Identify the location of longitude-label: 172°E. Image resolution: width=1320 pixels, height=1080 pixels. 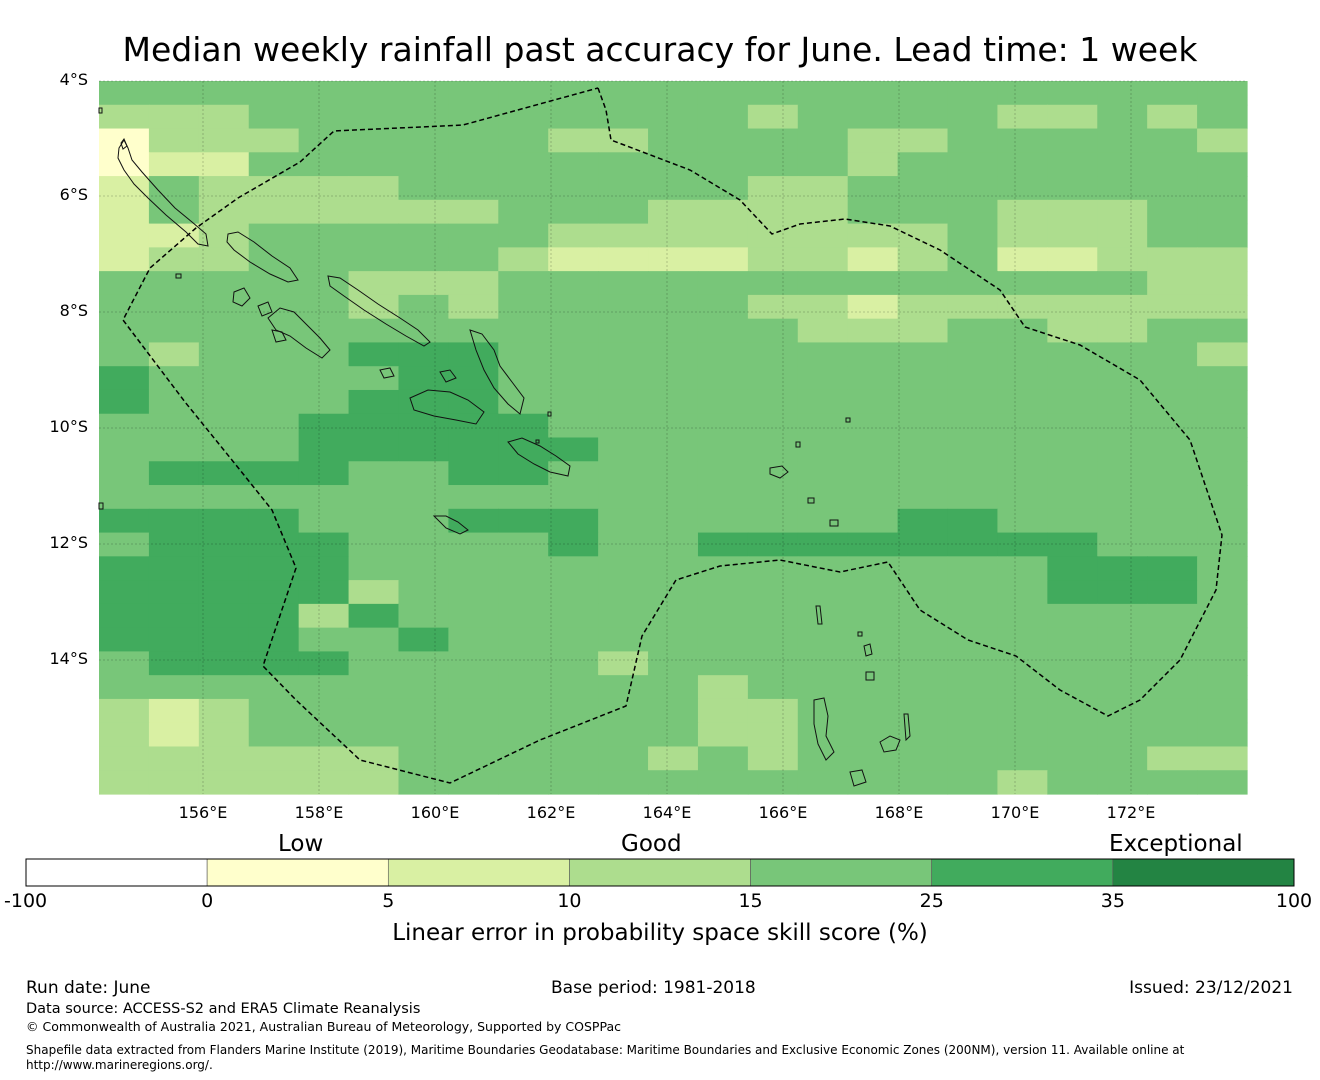
(1131, 812).